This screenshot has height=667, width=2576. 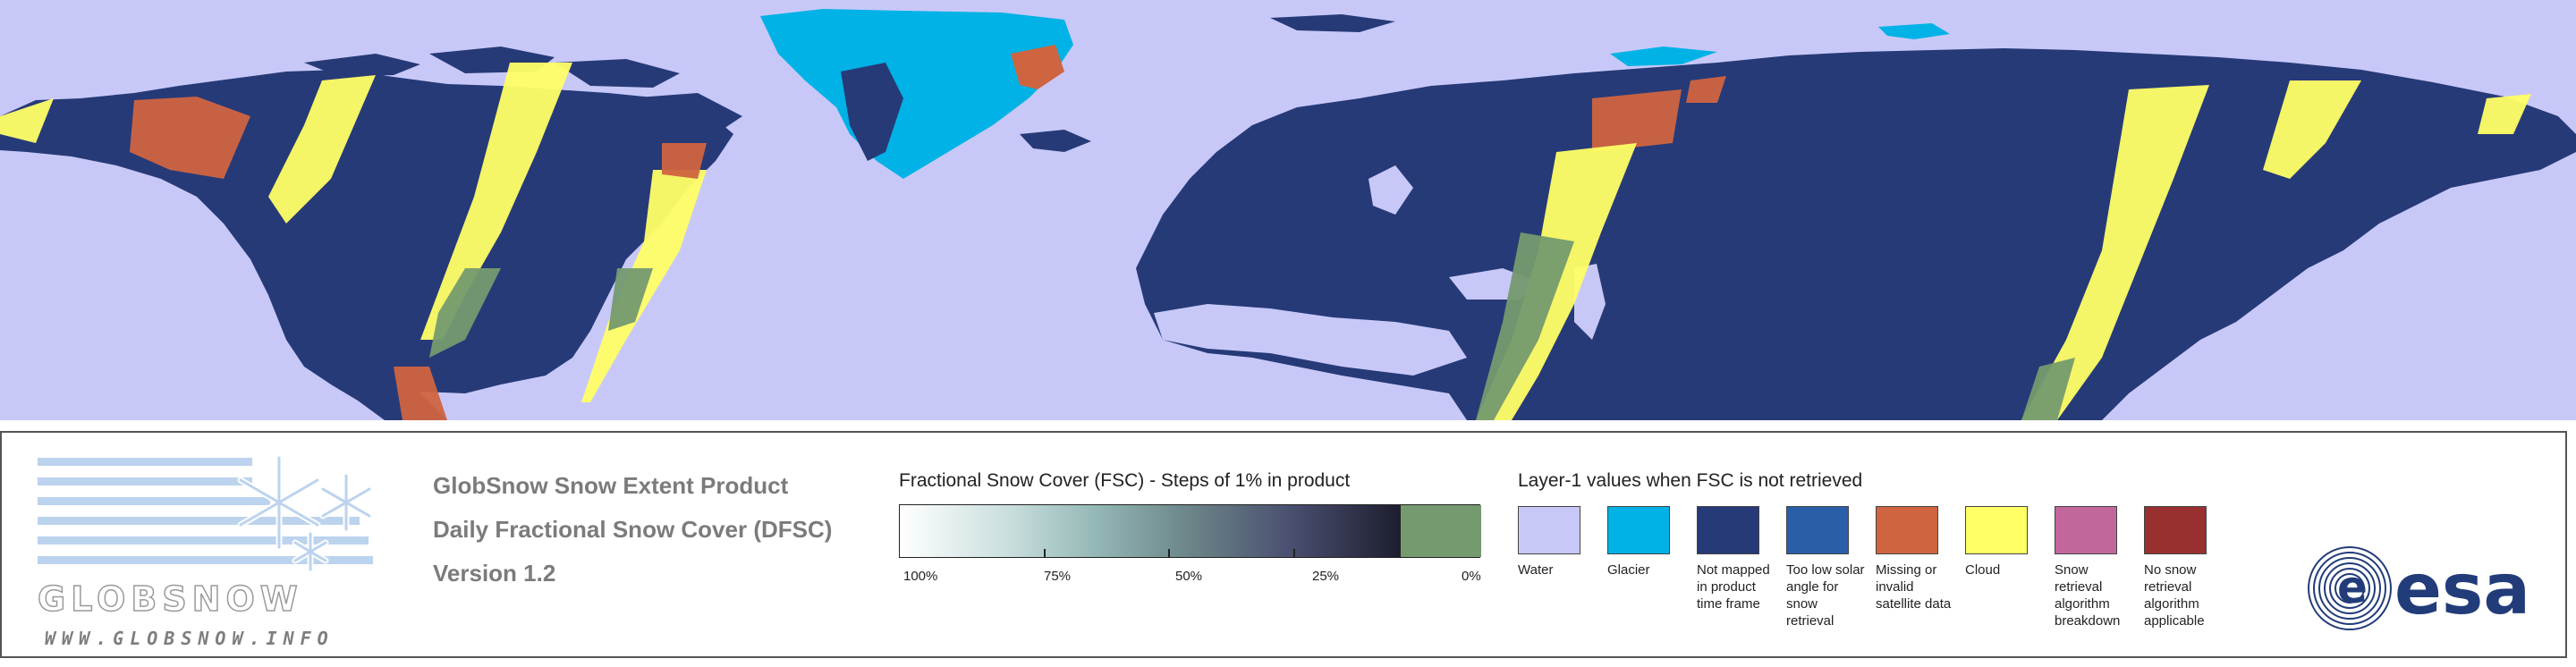 I want to click on fsc-gradient, so click(x=1149, y=531).